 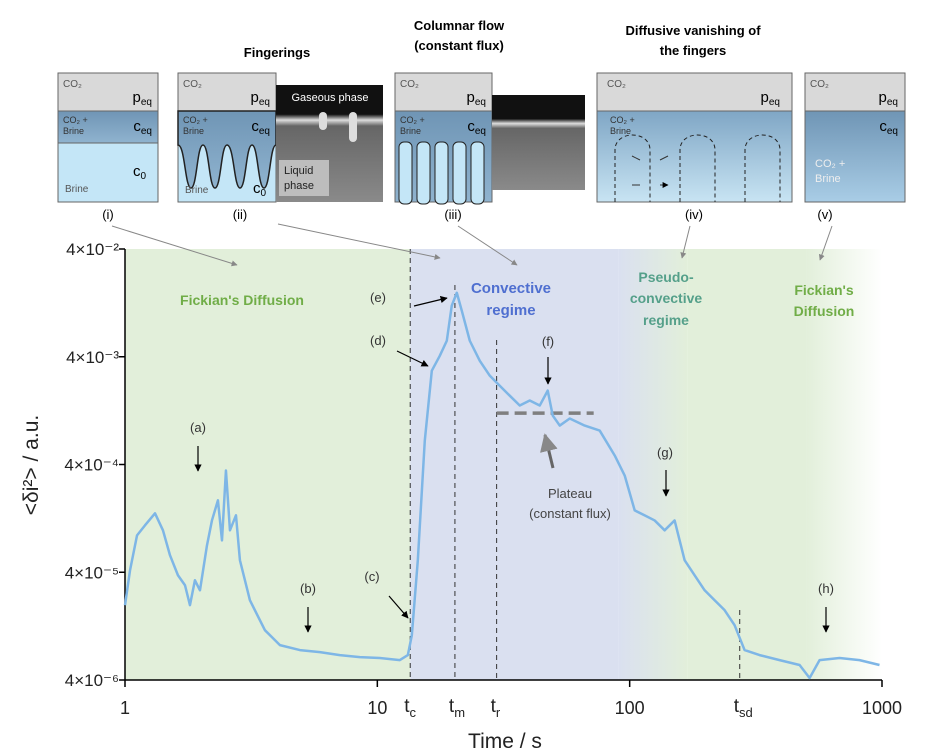 What do you see at coordinates (240, 214) in the screenshot?
I see `panel-label: (ii)` at bounding box center [240, 214].